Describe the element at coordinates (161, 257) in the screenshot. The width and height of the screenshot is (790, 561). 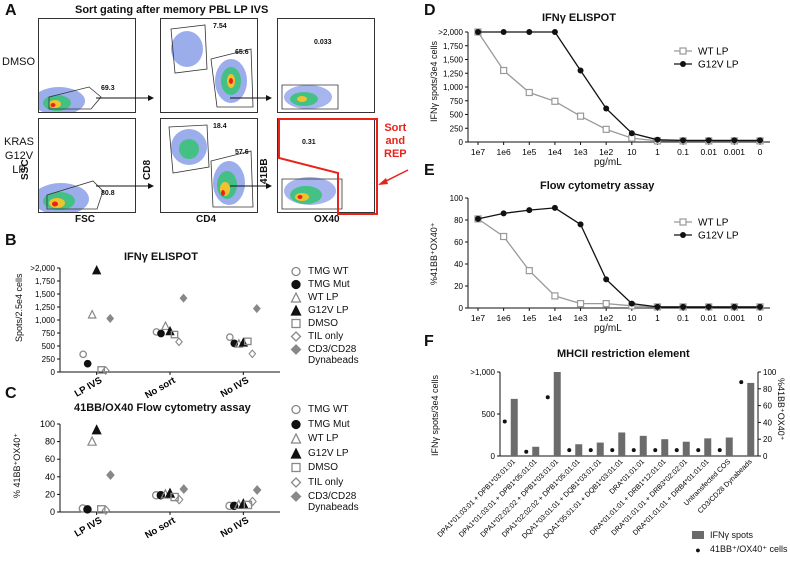
I see `panel-b-title: IFNγ ELISPOT` at that location.